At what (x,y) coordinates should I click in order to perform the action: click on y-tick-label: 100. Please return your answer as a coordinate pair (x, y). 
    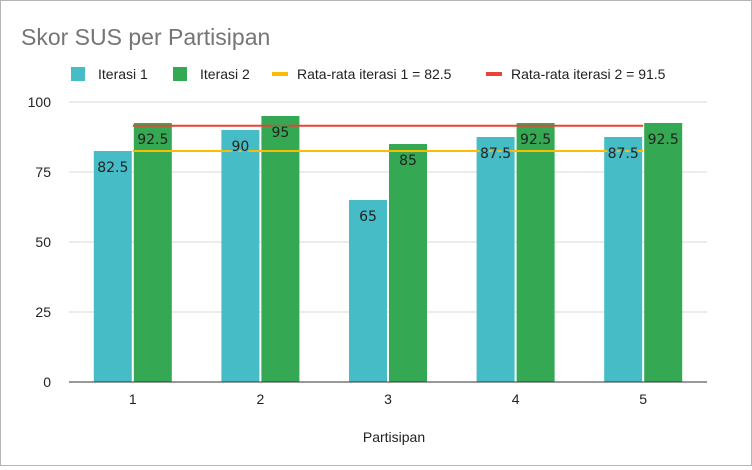
    Looking at the image, I should click on (40, 102).